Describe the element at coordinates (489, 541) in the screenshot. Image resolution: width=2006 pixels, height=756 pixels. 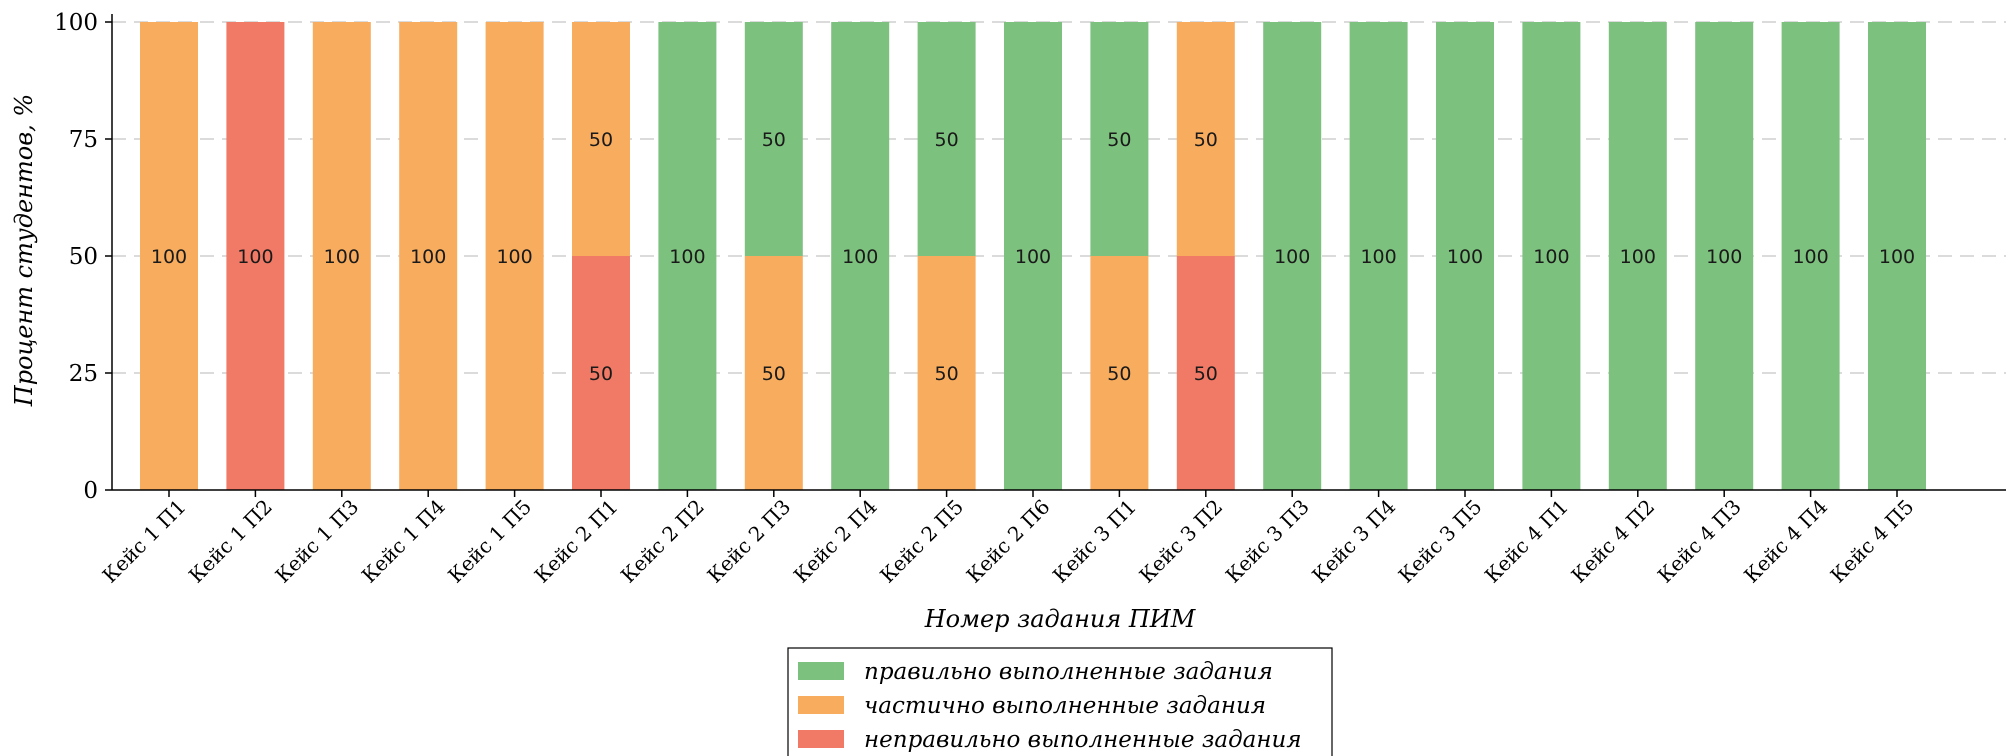
I see `x-tick-label: Кейс 1 П5` at that location.